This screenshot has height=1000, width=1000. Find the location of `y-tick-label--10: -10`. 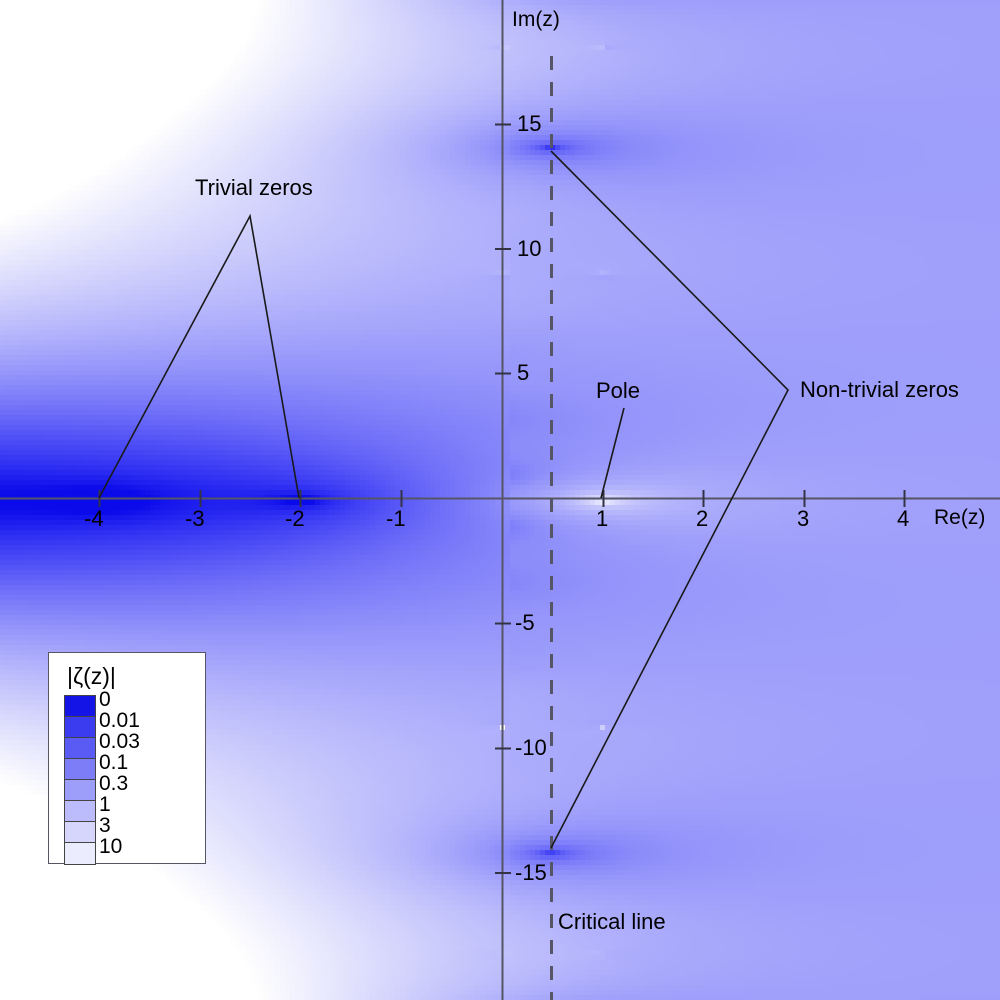

y-tick-label--10: -10 is located at coordinates (531, 747).